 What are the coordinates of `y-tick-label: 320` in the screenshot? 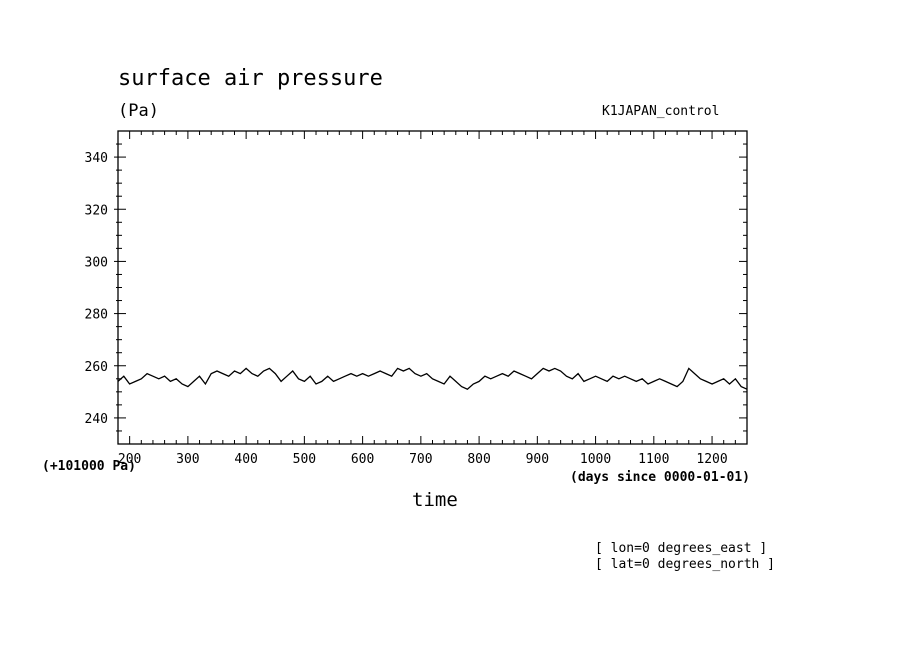 It's located at (96, 210).